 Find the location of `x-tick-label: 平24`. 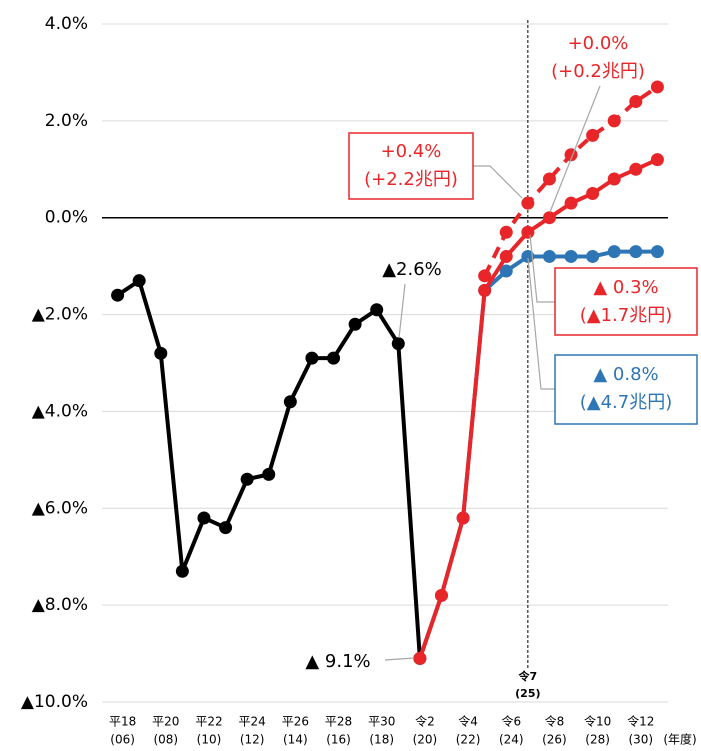

x-tick-label: 平24 is located at coordinates (252, 722).